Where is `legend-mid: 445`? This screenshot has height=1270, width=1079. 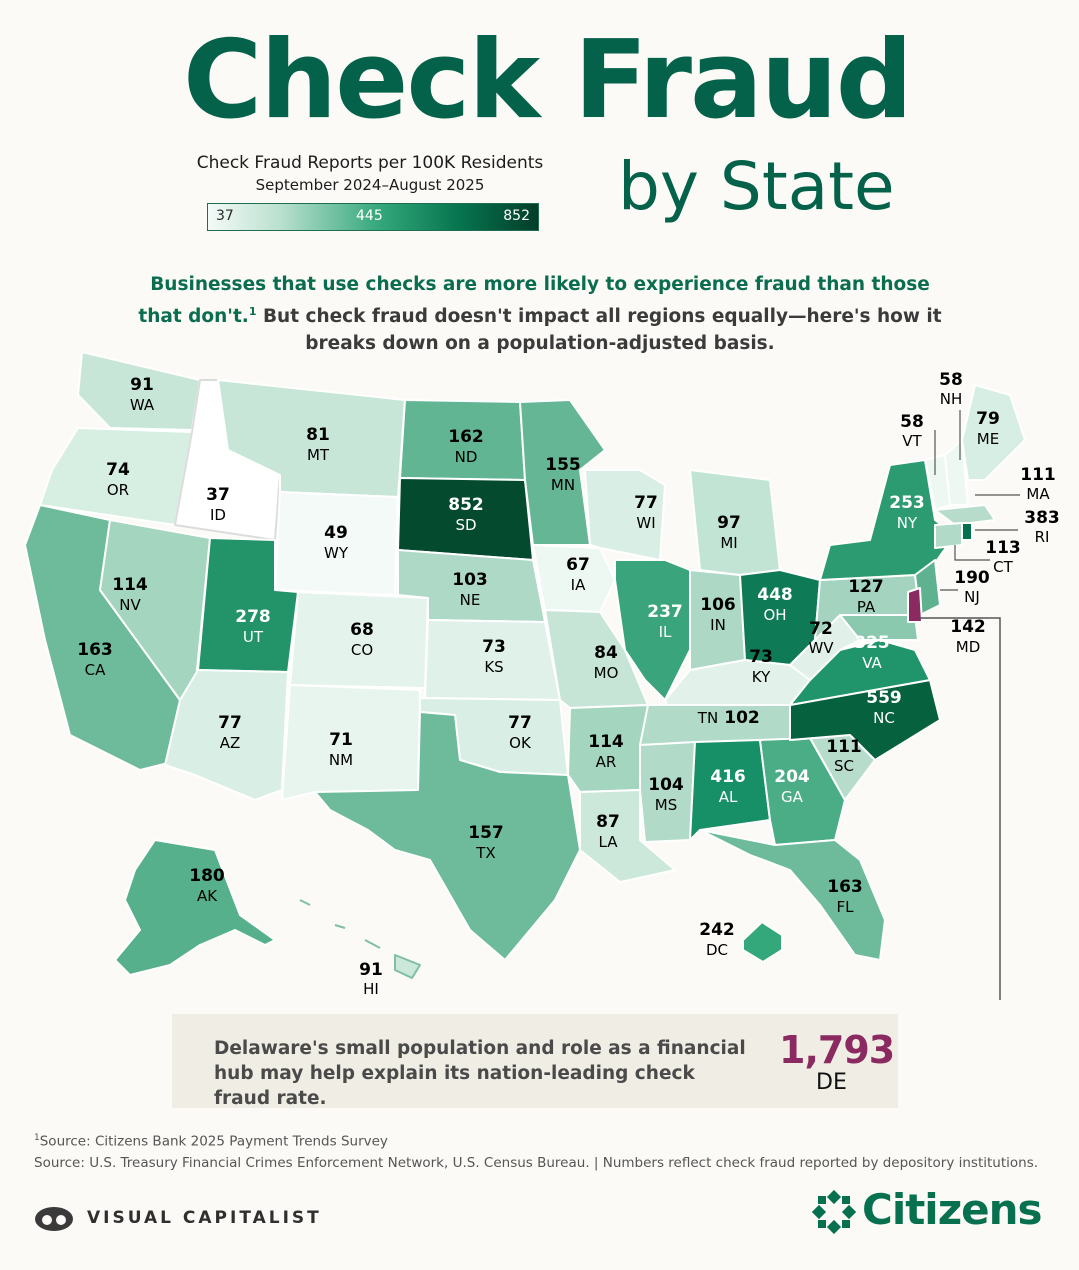
legend-mid: 445 is located at coordinates (369, 216).